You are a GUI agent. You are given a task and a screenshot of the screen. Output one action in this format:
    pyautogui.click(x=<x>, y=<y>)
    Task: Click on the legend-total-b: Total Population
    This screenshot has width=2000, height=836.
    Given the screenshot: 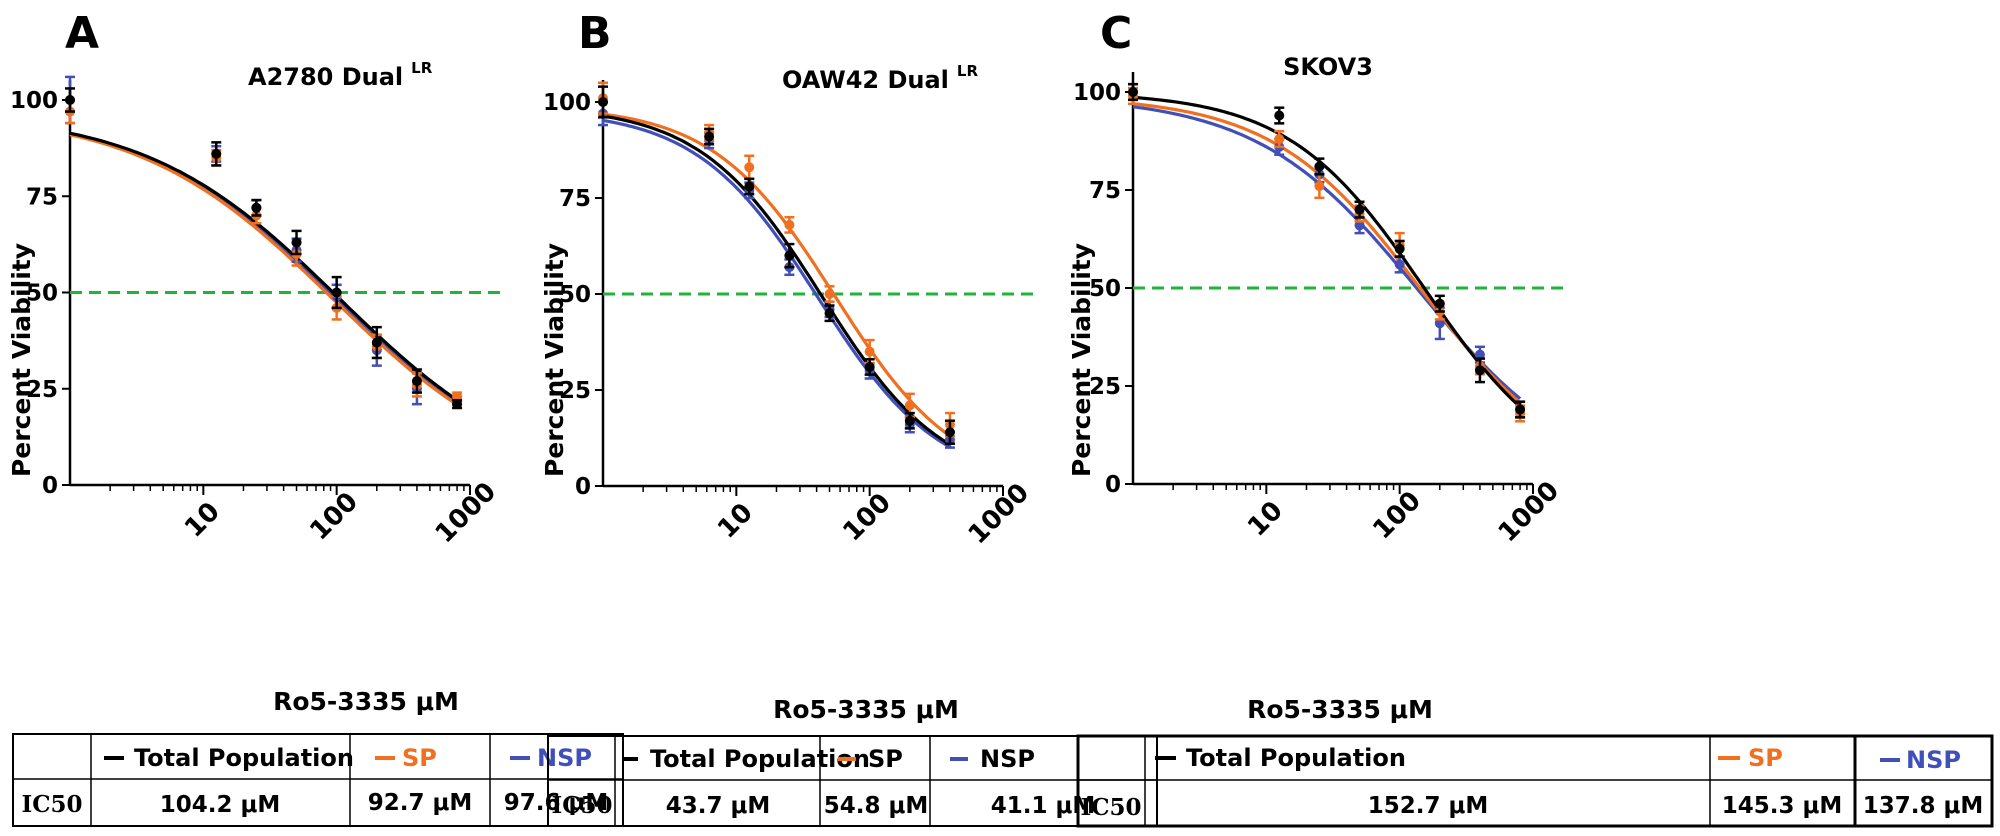 What is the action you would take?
    pyautogui.click(x=746, y=759)
    